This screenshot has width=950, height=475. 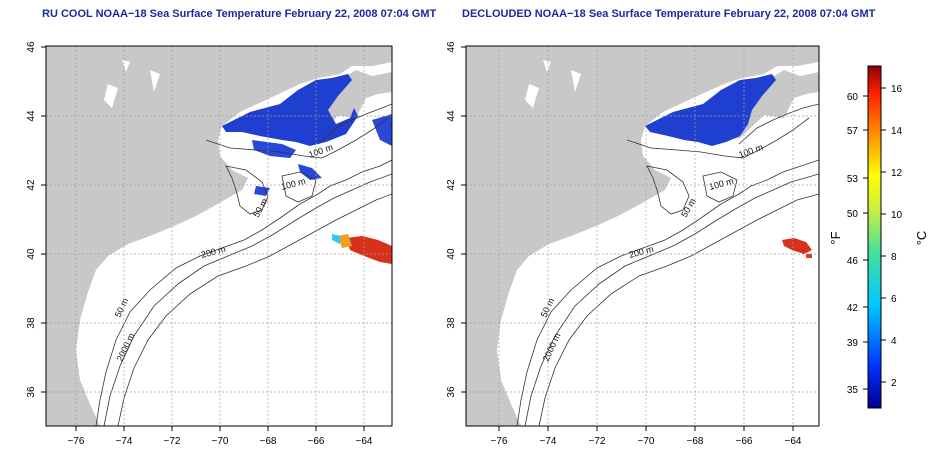 I want to click on right-contour-100m-georges, so click(x=718, y=138).